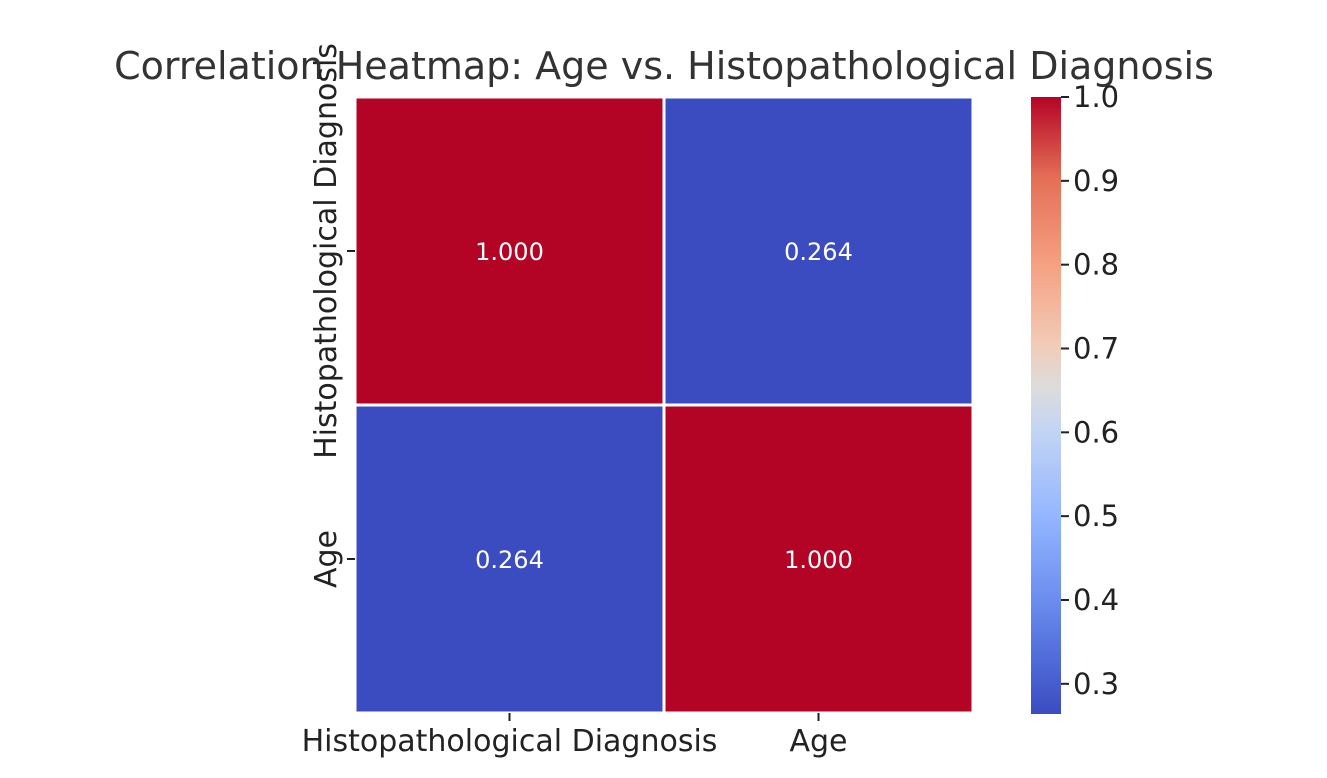  Describe the element at coordinates (1096, 97) in the screenshot. I see `colorbar-tick-label: 1.0` at that location.